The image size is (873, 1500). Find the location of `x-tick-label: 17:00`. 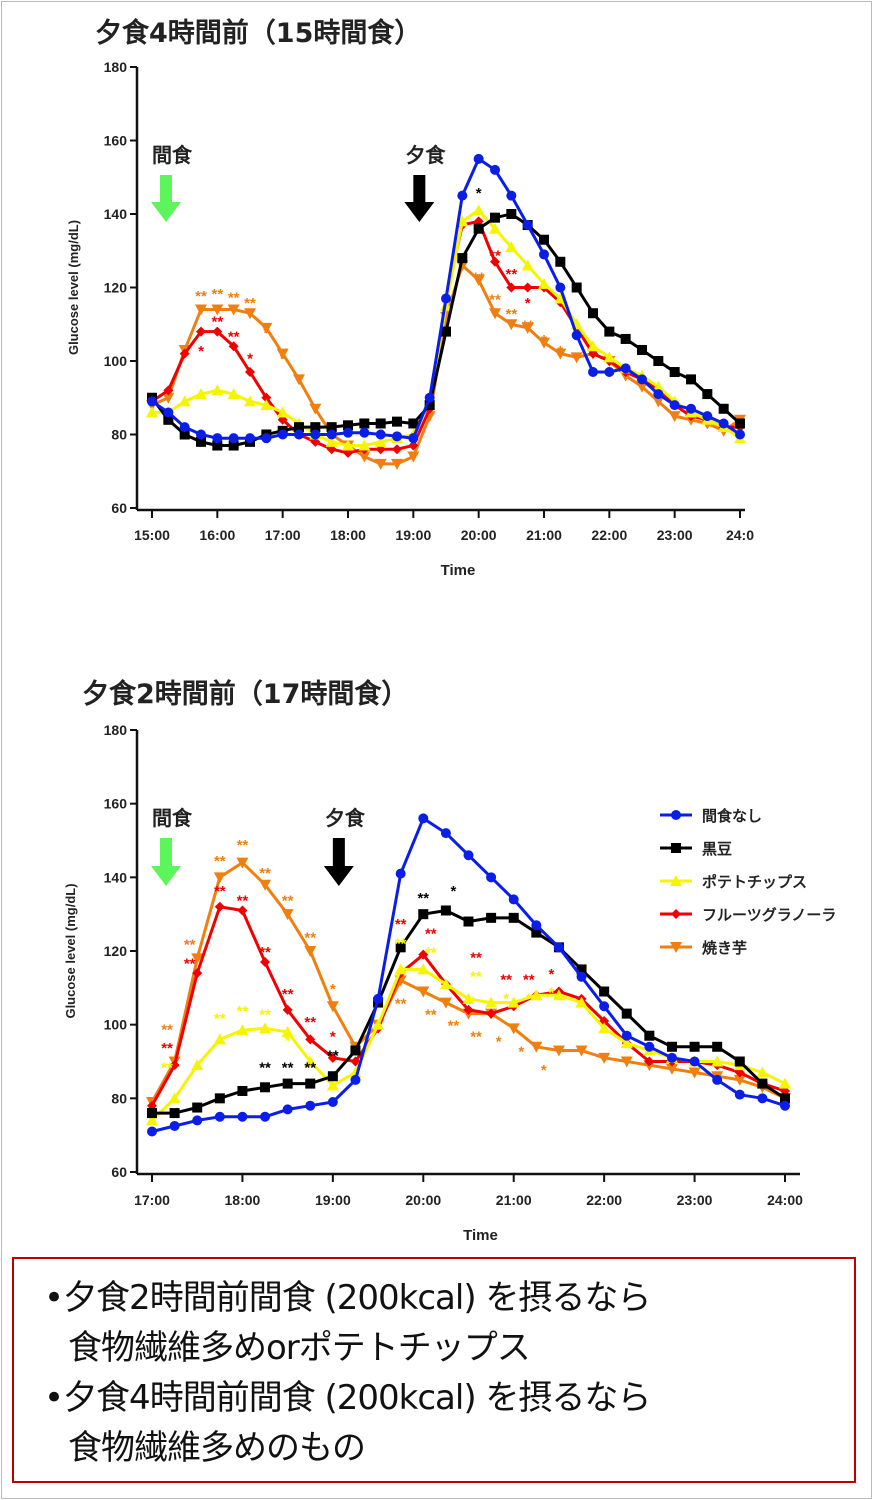

x-tick-label: 17:00 is located at coordinates (283, 535).